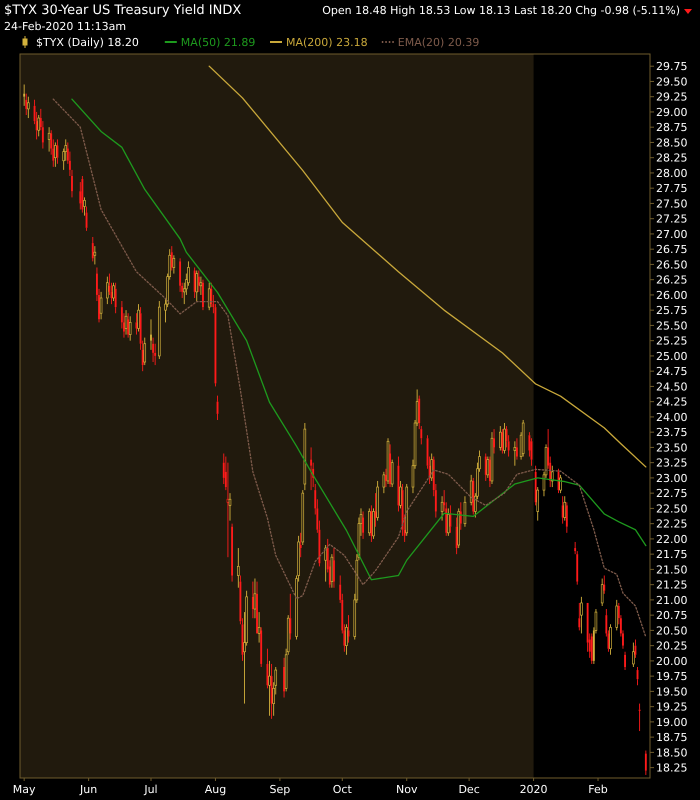 This screenshot has width=700, height=800. Describe the element at coordinates (407, 789) in the screenshot. I see `x-tick-label: Nov` at that location.